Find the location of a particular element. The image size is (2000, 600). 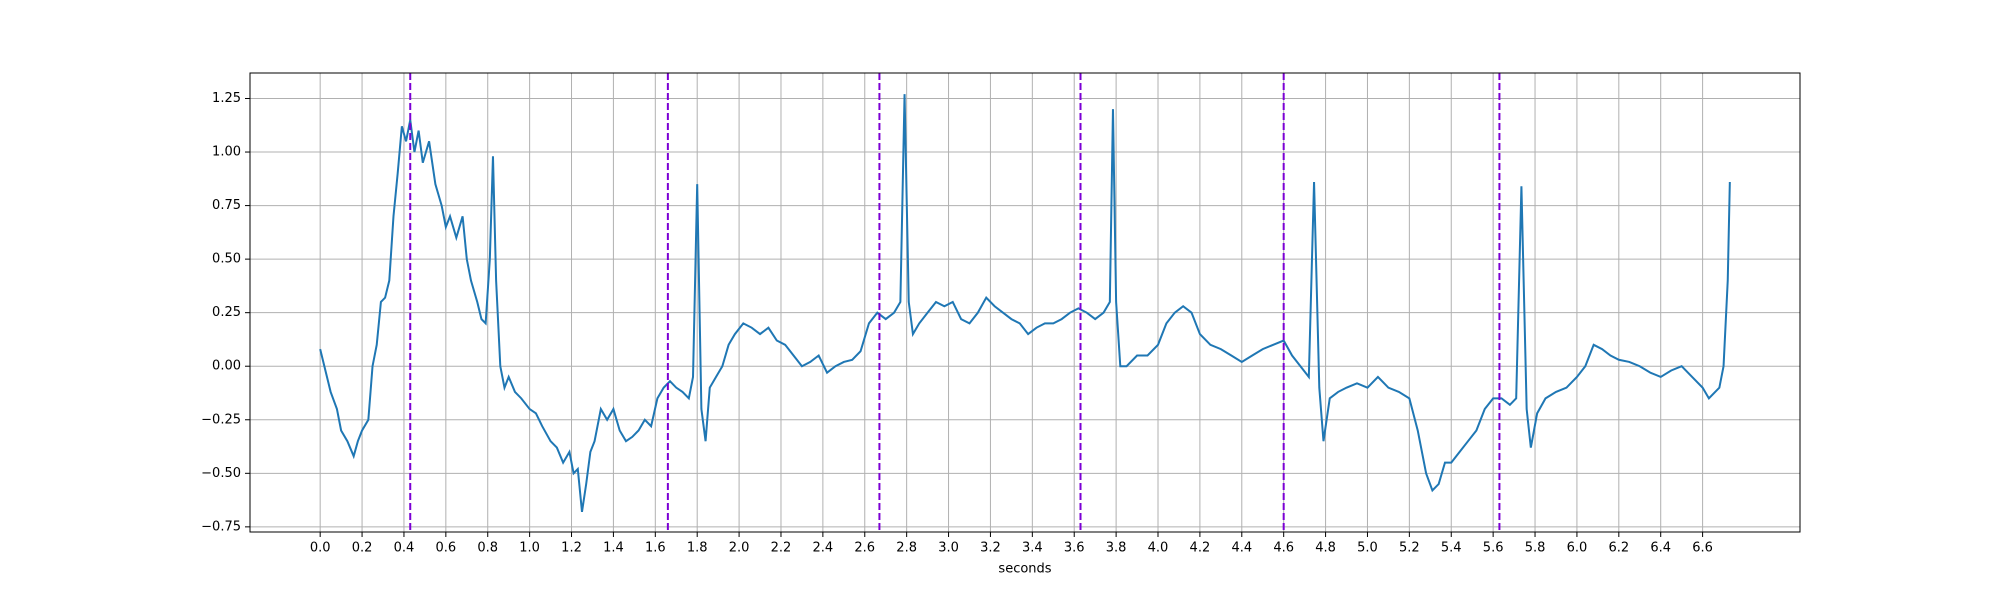

x-tick-label: 5.4 is located at coordinates (1451, 548).